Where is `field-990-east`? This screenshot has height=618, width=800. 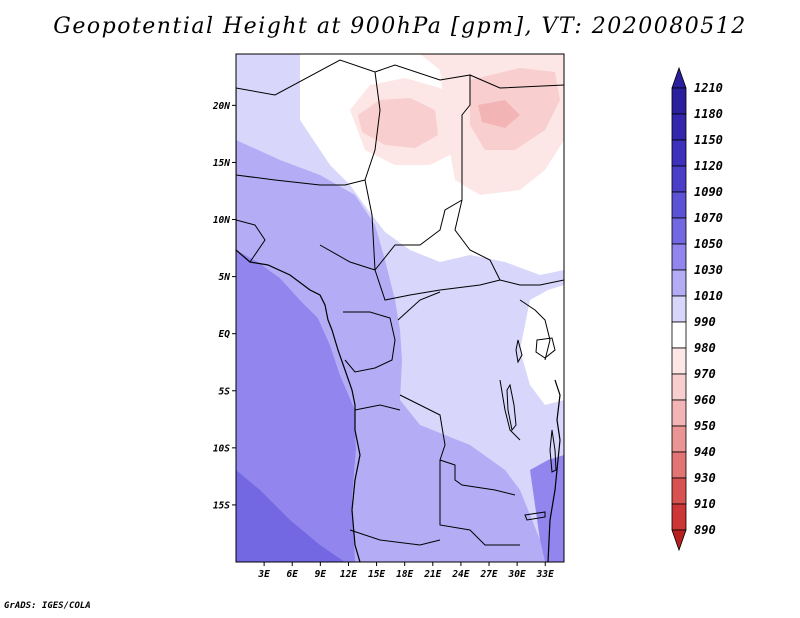
field-990-east is located at coordinates (542, 345).